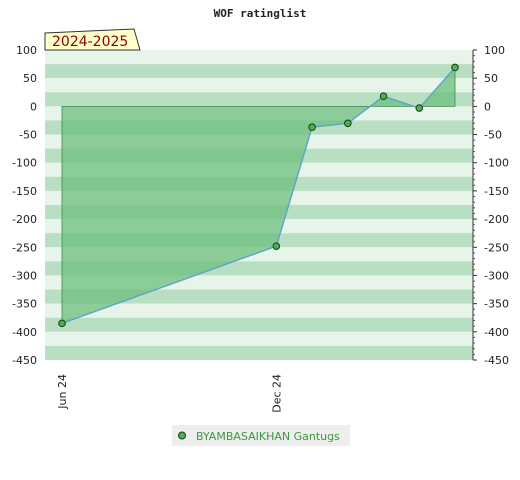 The height and width of the screenshot is (480, 520). Describe the element at coordinates (30, 78) in the screenshot. I see `y-tick-label-left: 50` at that location.